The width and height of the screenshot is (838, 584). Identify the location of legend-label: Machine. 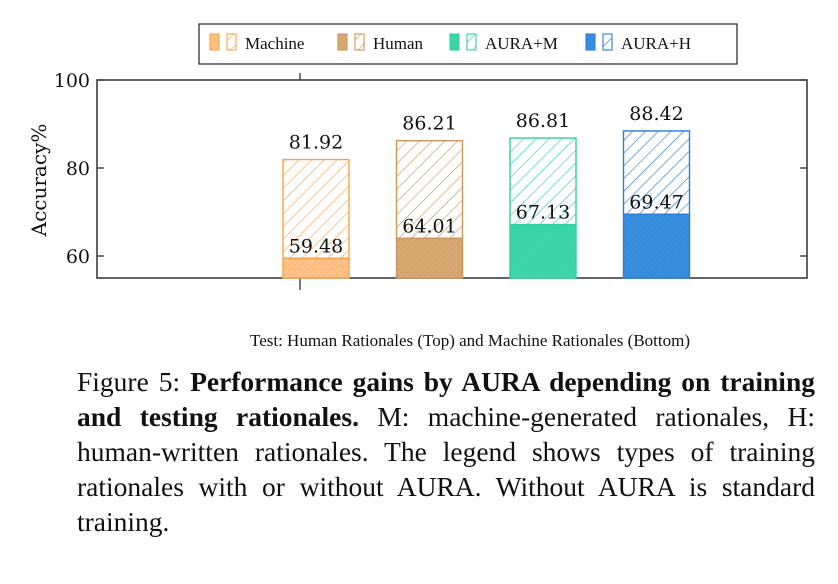
(274, 43).